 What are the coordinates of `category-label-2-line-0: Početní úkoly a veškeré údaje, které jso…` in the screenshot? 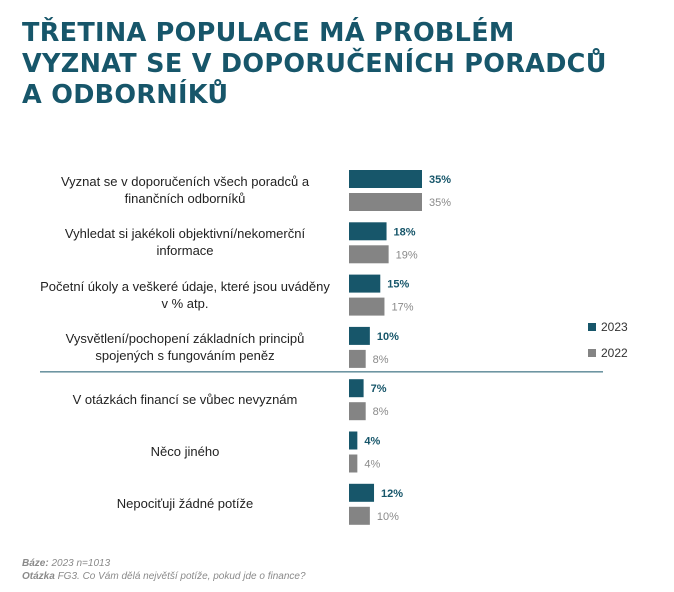 It's located at (185, 286).